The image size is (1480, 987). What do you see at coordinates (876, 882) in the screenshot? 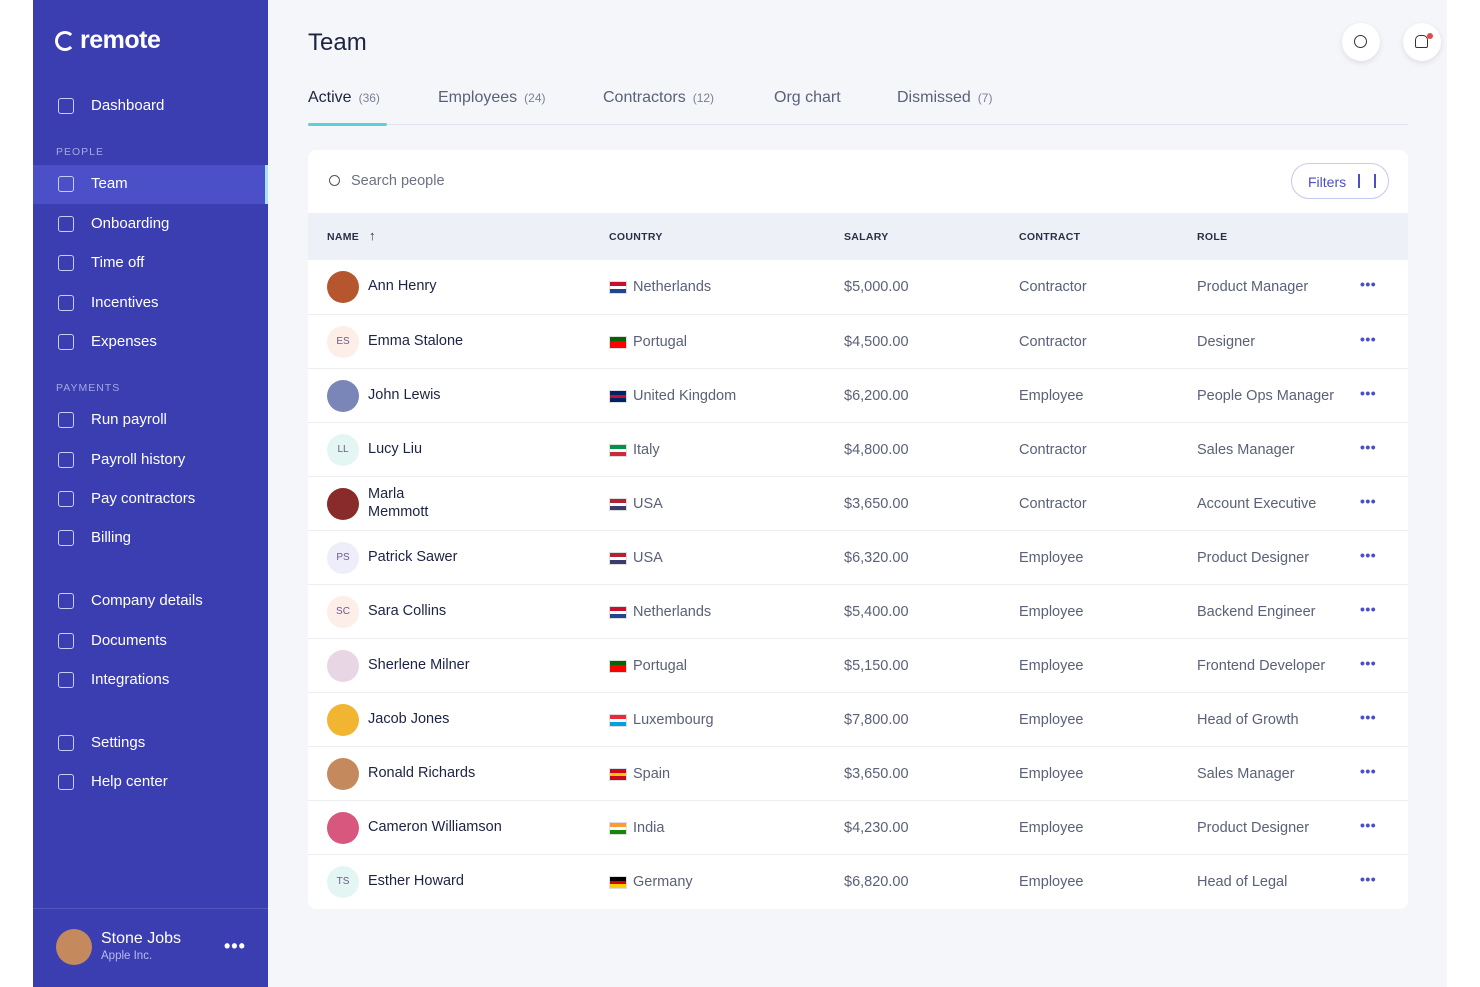
I see `salary: $6,820.00` at bounding box center [876, 882].